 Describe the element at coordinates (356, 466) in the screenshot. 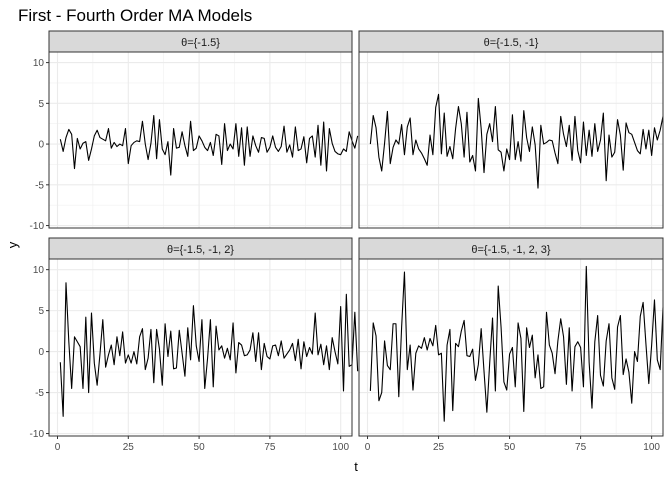

I see `x-axis-title: t` at that location.